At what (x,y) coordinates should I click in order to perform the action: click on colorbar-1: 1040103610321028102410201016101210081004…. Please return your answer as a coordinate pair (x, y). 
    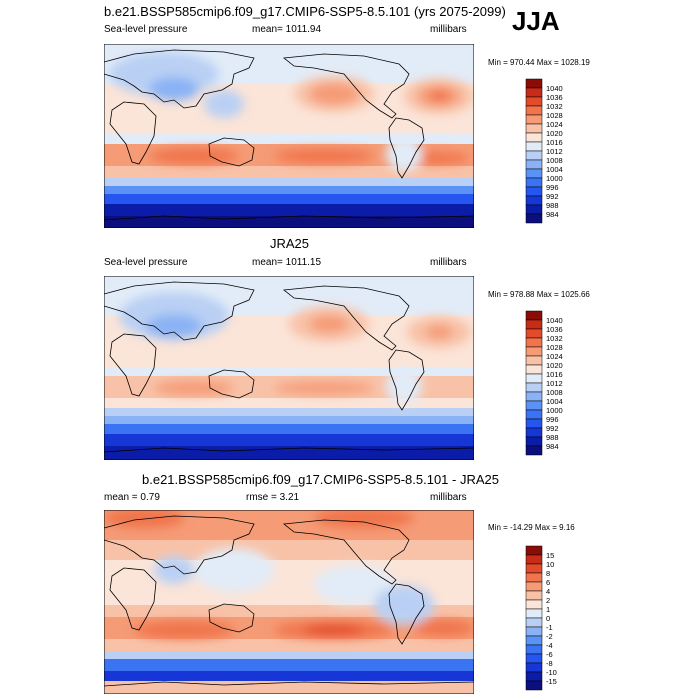
    Looking at the image, I should click on (544, 151).